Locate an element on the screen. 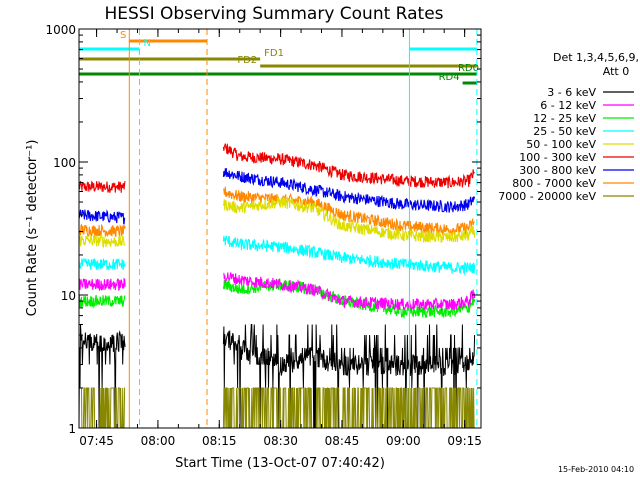 This screenshot has width=640, height=480. legend-header-detectors: Det 1,3,4,5,6,9, is located at coordinates (596, 57).